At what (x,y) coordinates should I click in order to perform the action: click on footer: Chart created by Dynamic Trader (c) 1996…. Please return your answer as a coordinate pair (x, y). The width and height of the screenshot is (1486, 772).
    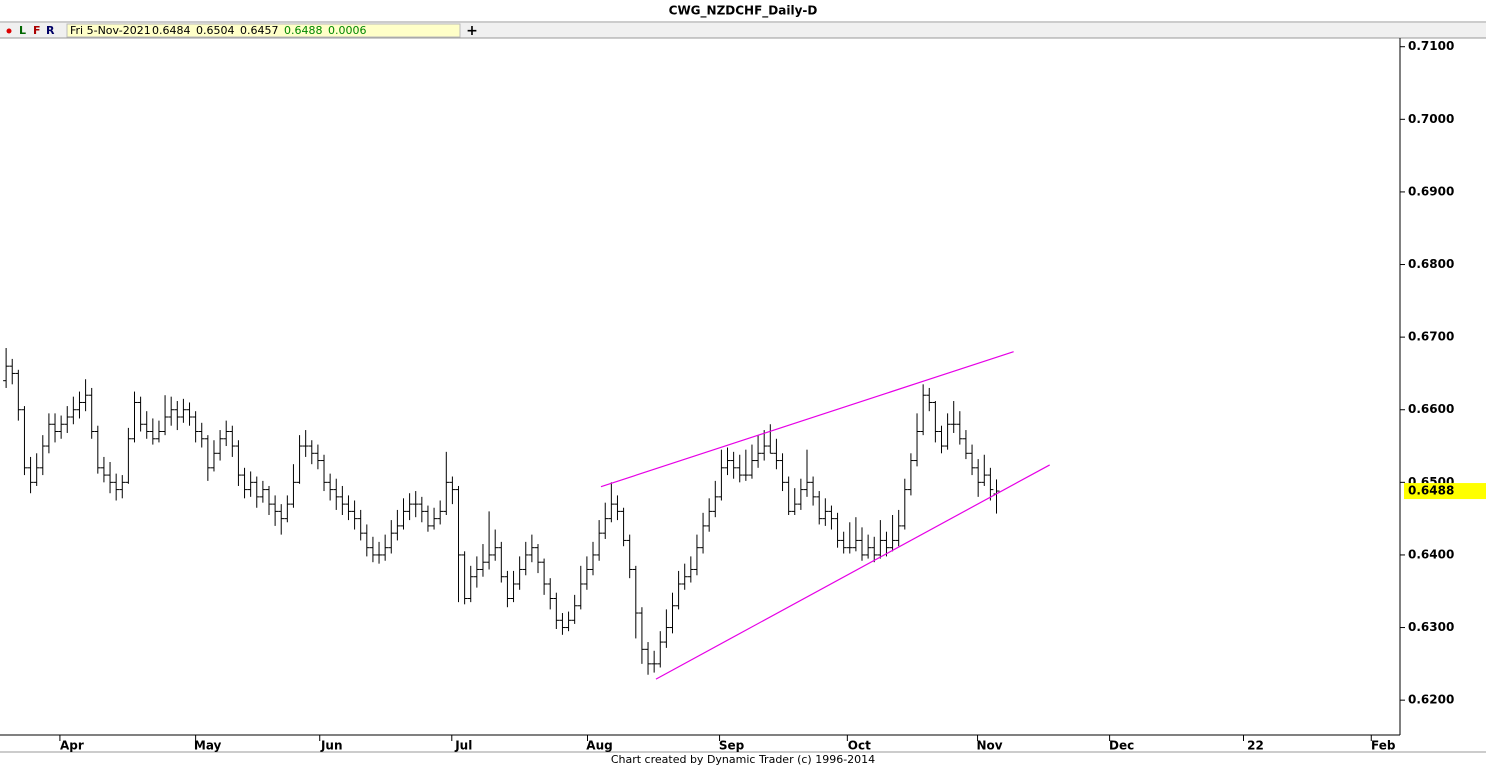
    Looking at the image, I should click on (743, 759).